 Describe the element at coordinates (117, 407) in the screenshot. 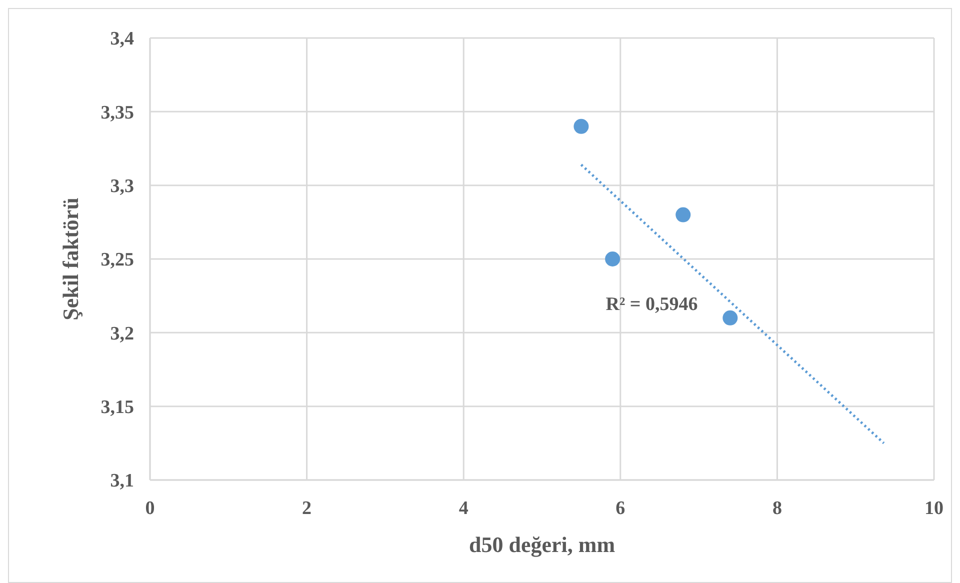

I see `y-tick-label: 3,15` at that location.